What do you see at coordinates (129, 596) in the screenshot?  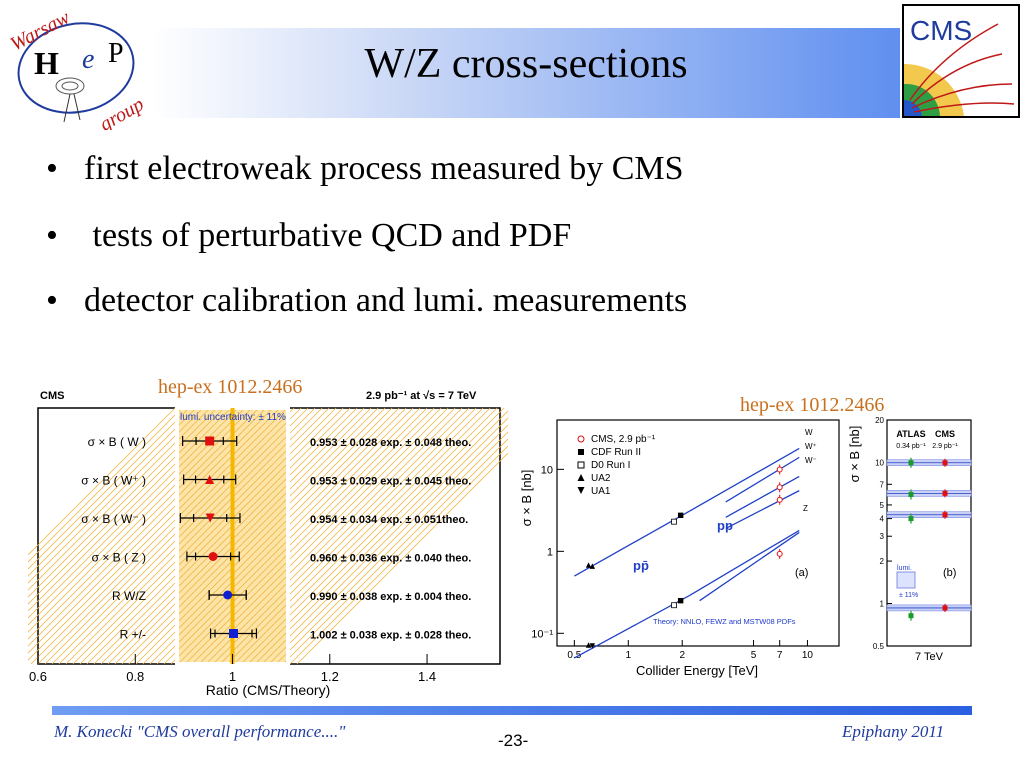 I see `ratio-row-label: R W/Z` at bounding box center [129, 596].